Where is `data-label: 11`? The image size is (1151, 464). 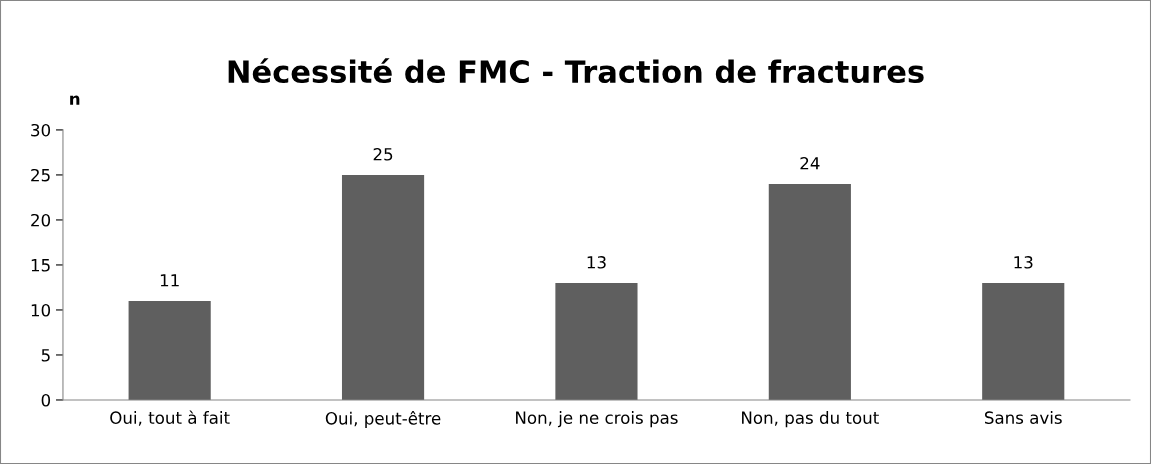
data-label: 11 is located at coordinates (169, 280).